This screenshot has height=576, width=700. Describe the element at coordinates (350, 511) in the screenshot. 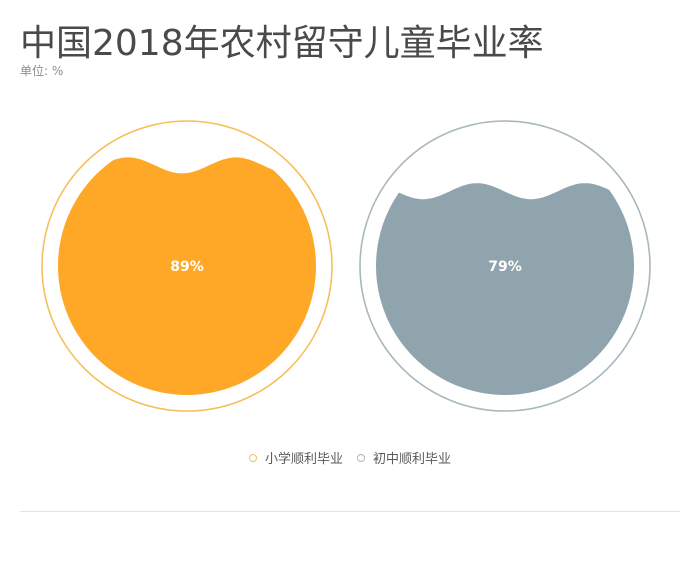

I see `bottom-divider` at that location.